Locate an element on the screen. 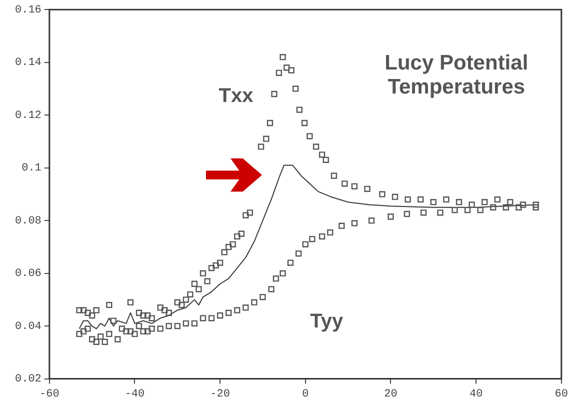 Image resolution: width=571 pixels, height=403 pixels. x-tick-label: -20 is located at coordinates (220, 394).